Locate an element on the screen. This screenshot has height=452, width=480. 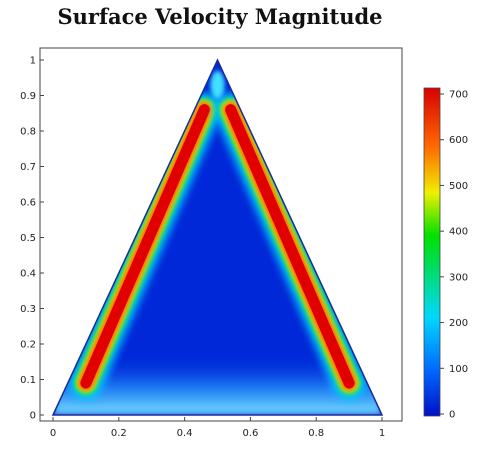
y-tick-label: 0 is located at coordinates (33, 416).